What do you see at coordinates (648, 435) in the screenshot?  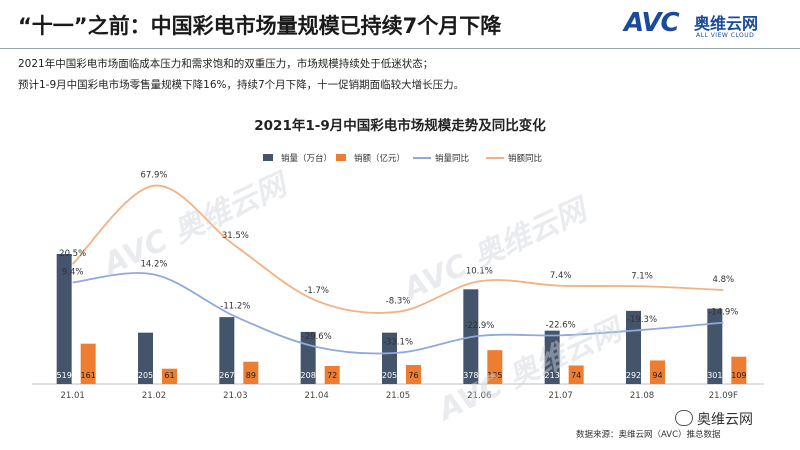 I see `data-source: 数据来源：奥维云网（AVC）推总数据` at bounding box center [648, 435].